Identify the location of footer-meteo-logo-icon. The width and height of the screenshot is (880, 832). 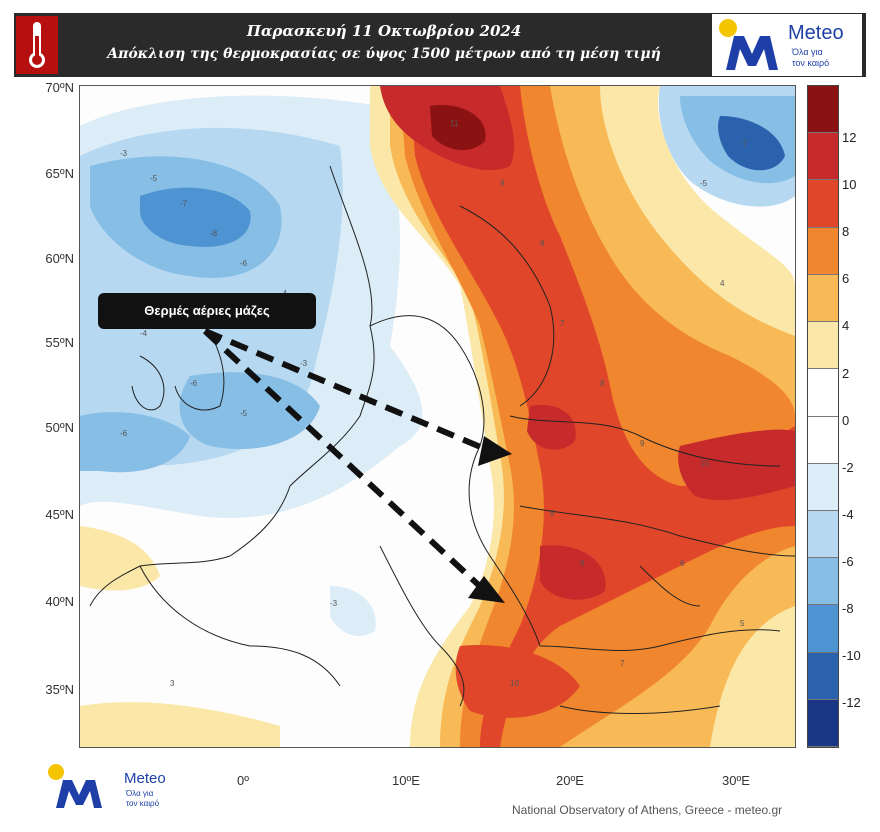
(75, 786).